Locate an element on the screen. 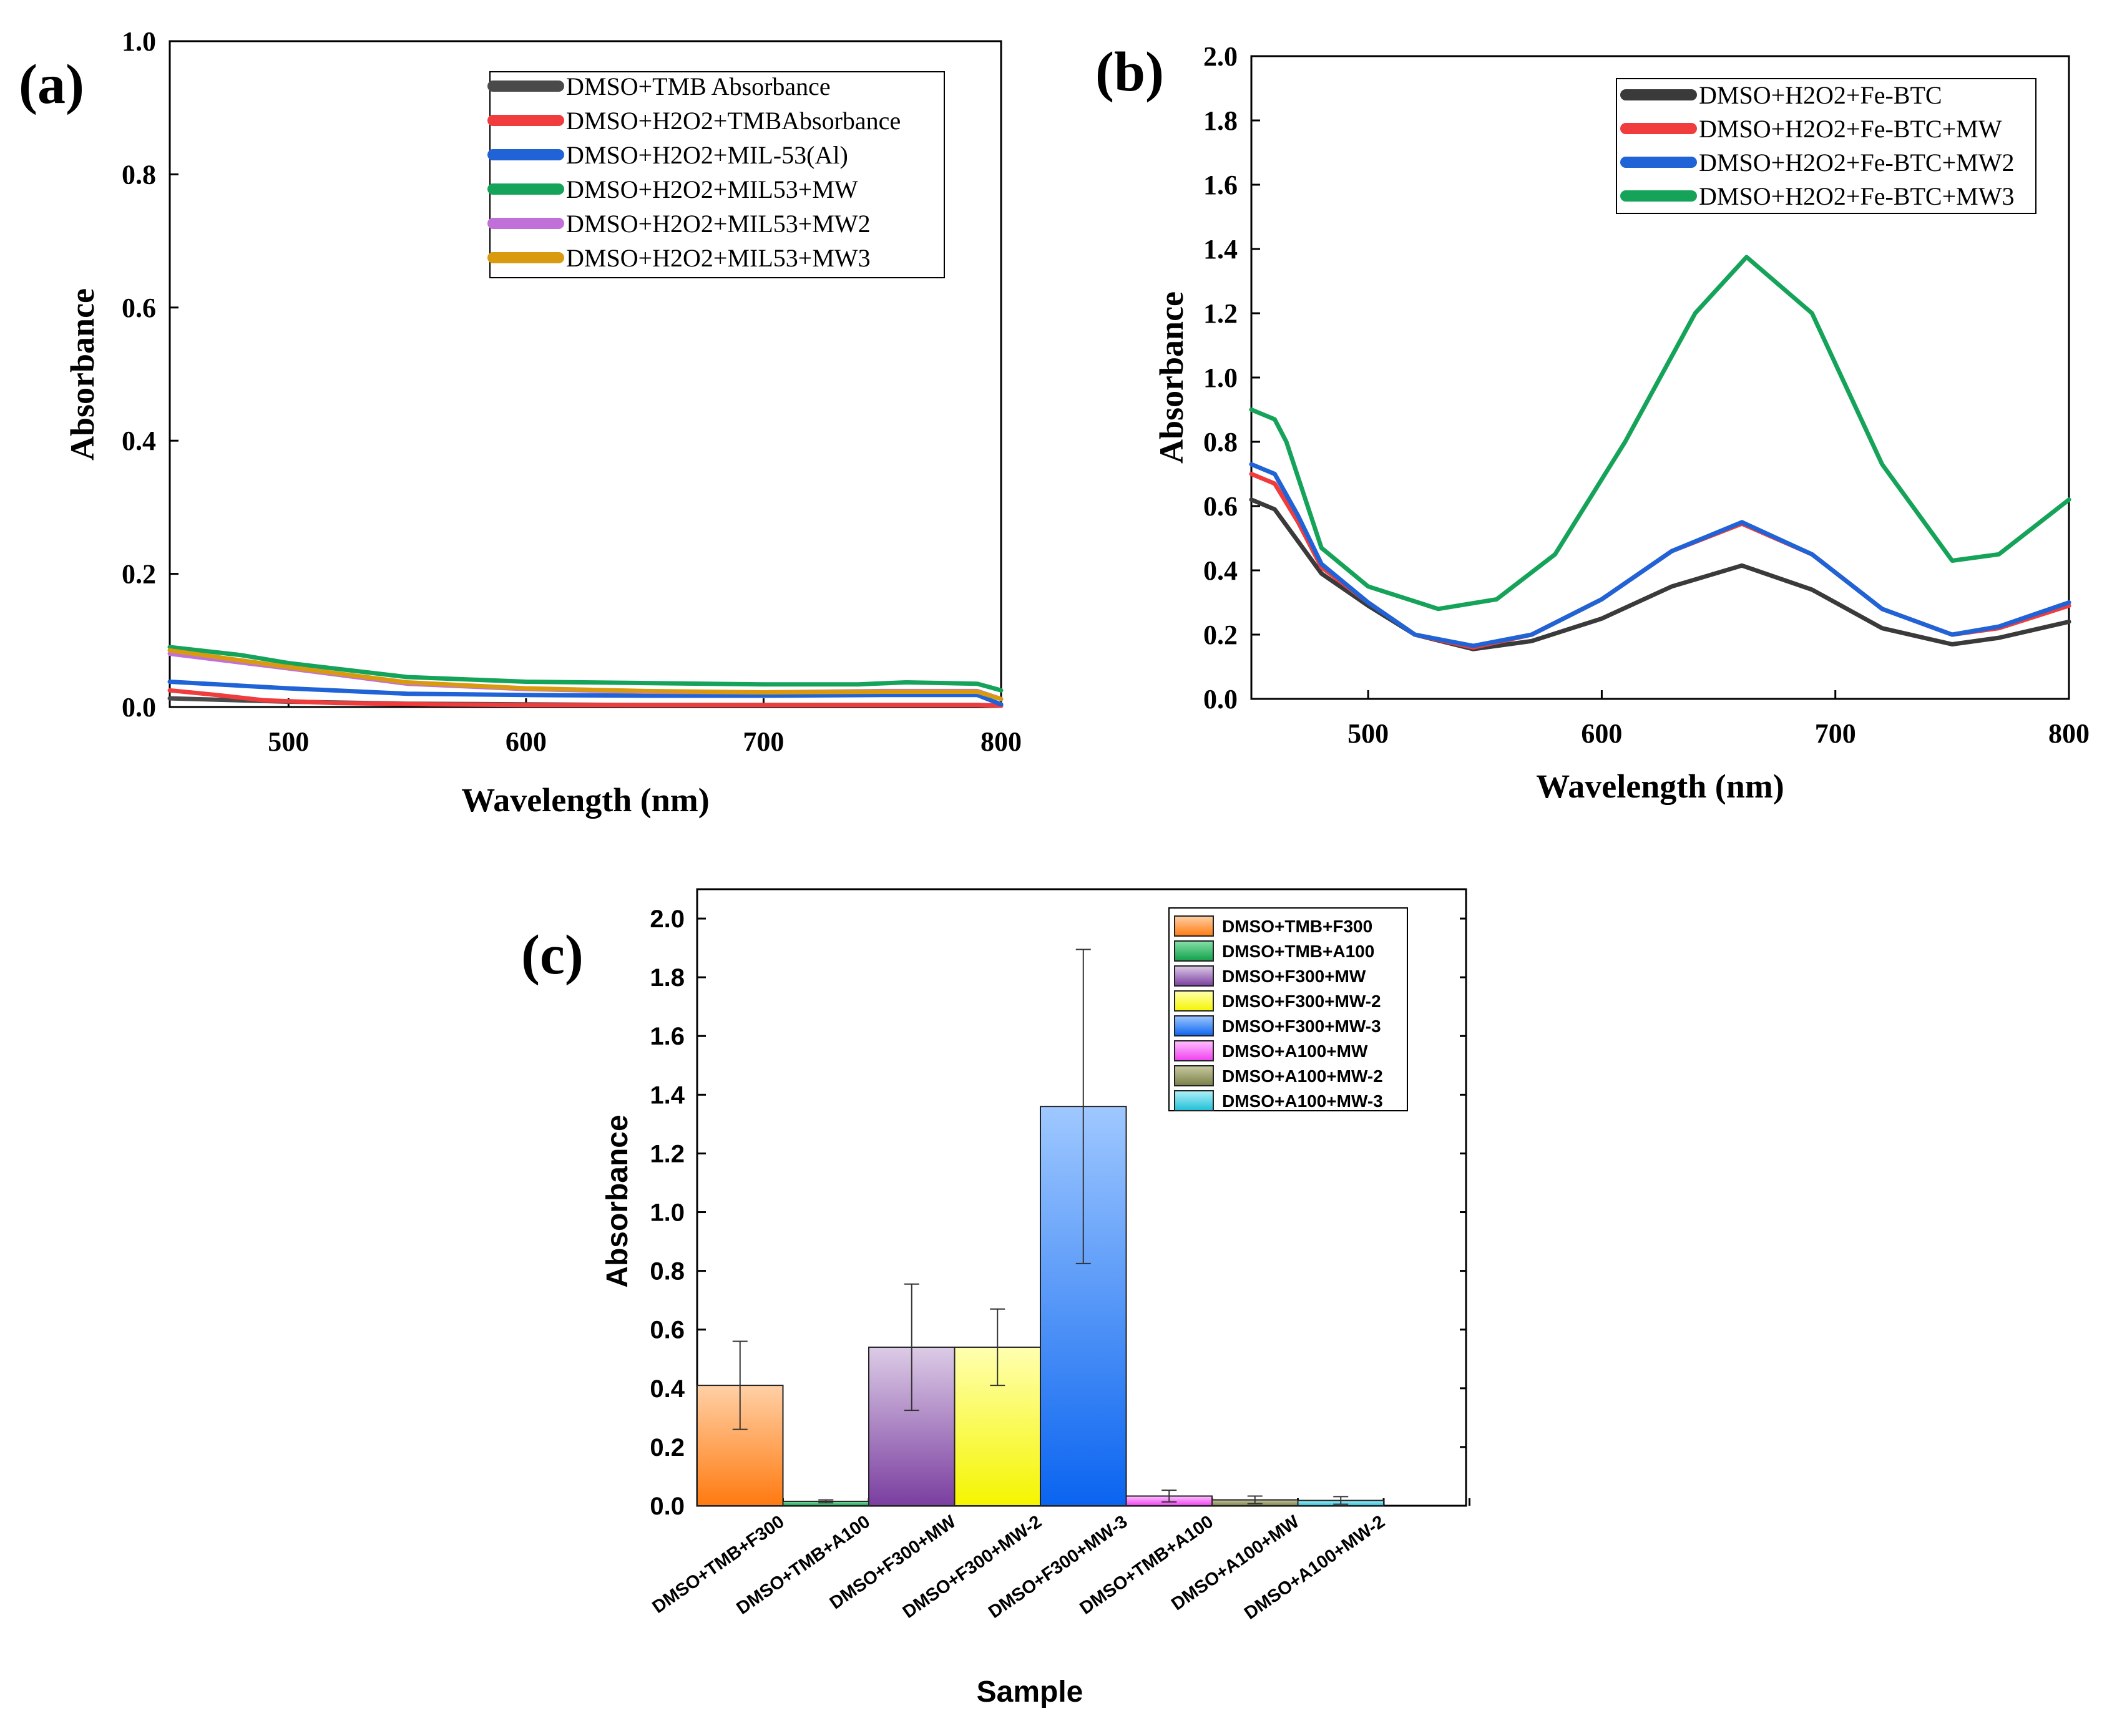  b-xtick-label: 800 is located at coordinates (2069, 733).